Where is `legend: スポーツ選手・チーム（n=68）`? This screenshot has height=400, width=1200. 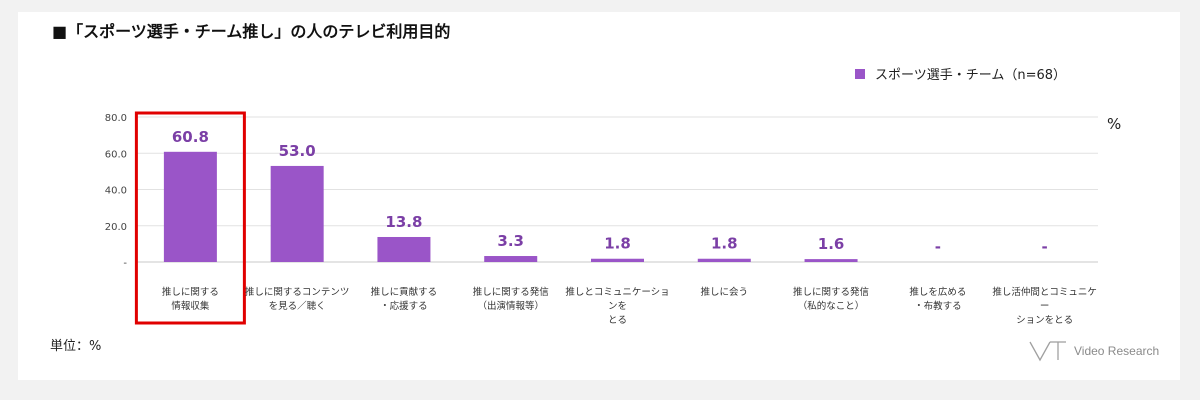
legend: スポーツ選手・チーム（n=68） is located at coordinates (960, 73).